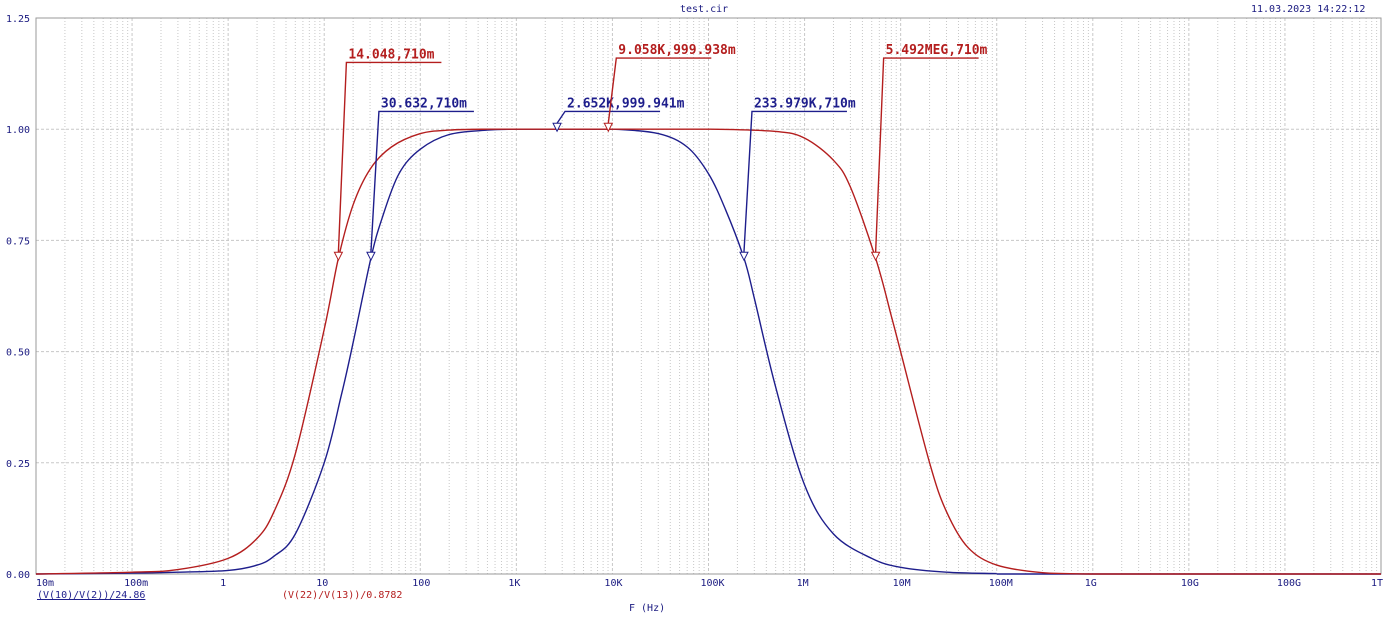  What do you see at coordinates (704, 9) in the screenshot?
I see `chart-title: test.cir` at bounding box center [704, 9].